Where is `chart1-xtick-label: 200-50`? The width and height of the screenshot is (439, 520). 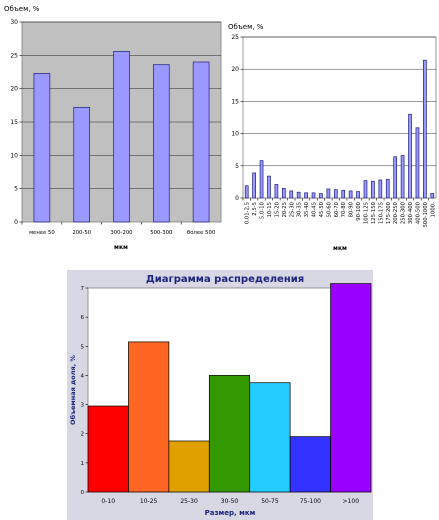 chart1-xtick-label: 200-50 is located at coordinates (81, 233).